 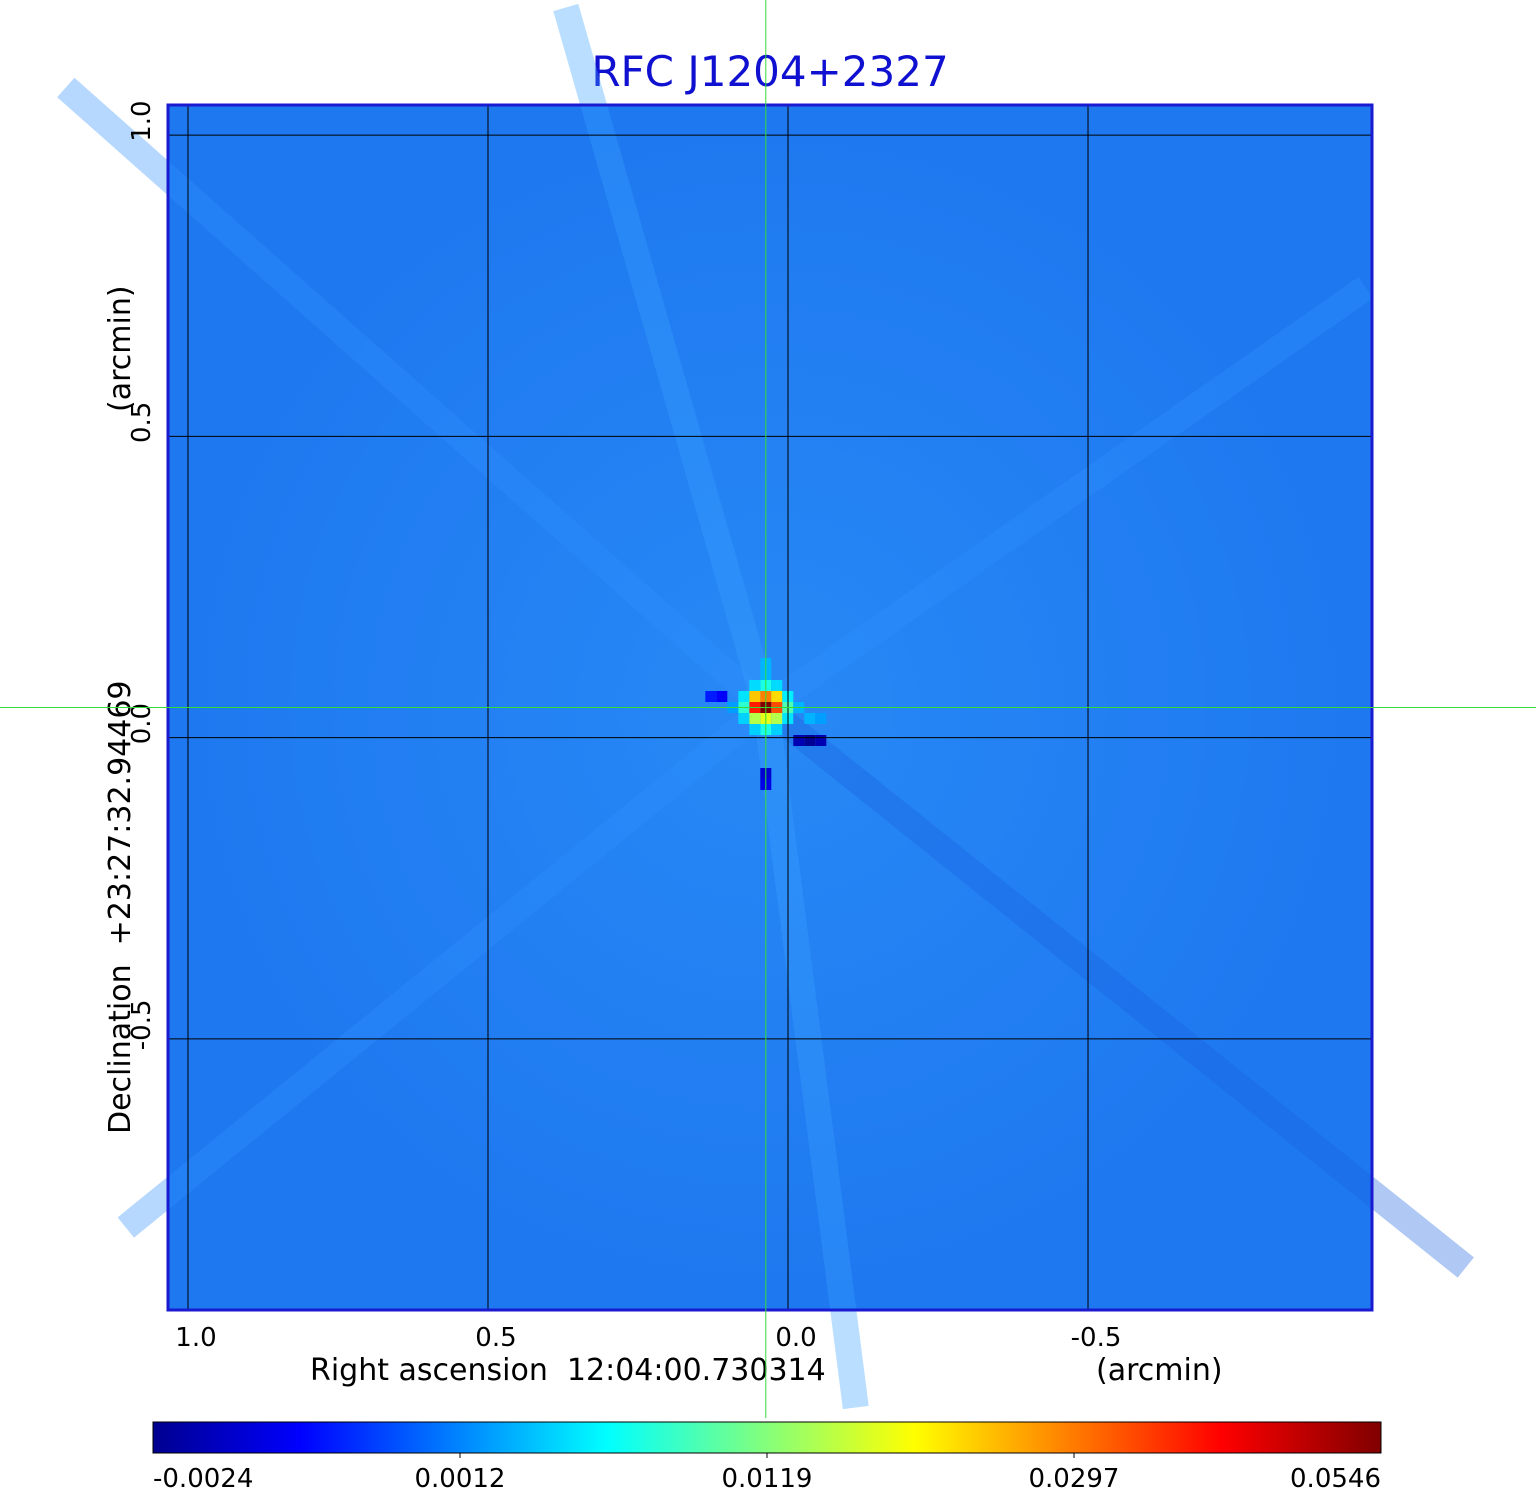 What do you see at coordinates (120, 907) in the screenshot?
I see `y-axis-label: Declination +23:27:32.94469` at bounding box center [120, 907].